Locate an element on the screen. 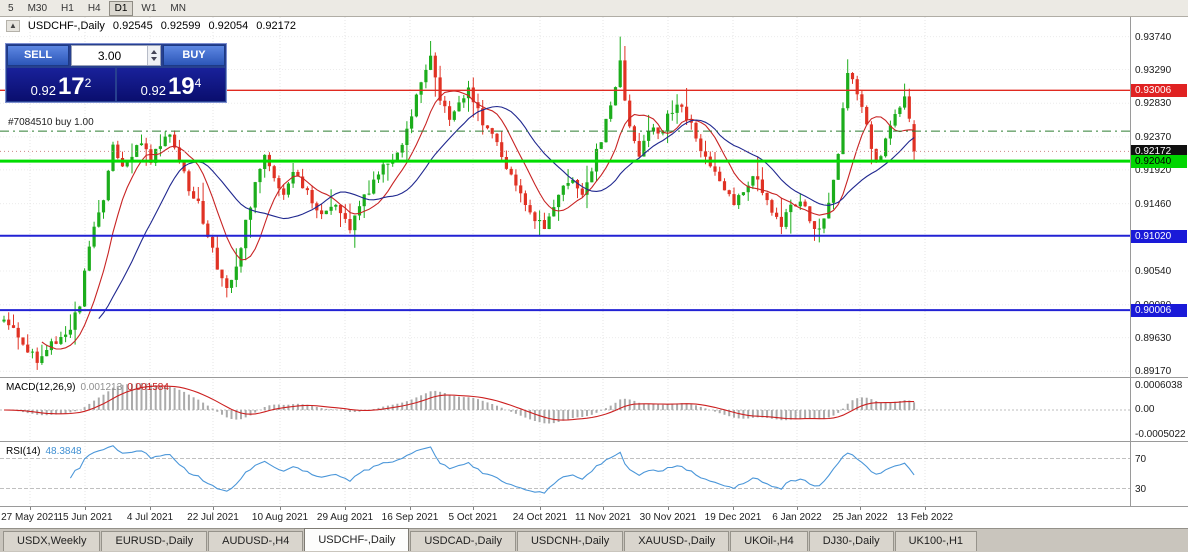 The width and height of the screenshot is (1188, 552). bid-price-display: 0.92 17 2 is located at coordinates (61, 84).